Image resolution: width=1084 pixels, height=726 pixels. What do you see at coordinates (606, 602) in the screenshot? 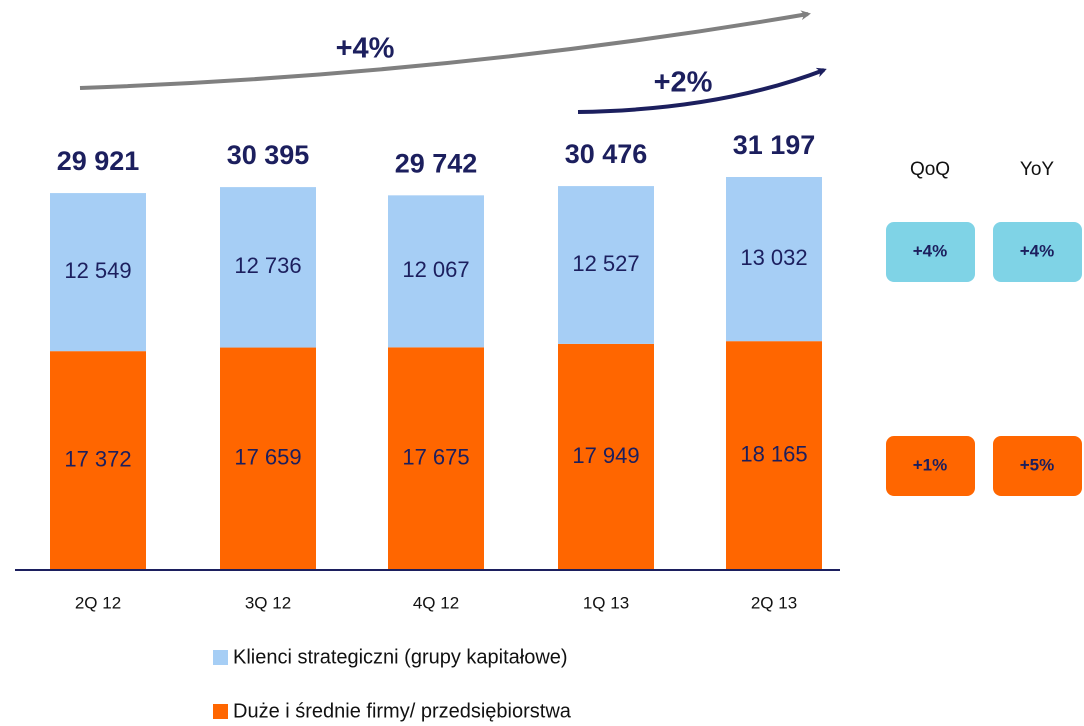
I see `x-tick-label: 1Q 13` at bounding box center [606, 602].